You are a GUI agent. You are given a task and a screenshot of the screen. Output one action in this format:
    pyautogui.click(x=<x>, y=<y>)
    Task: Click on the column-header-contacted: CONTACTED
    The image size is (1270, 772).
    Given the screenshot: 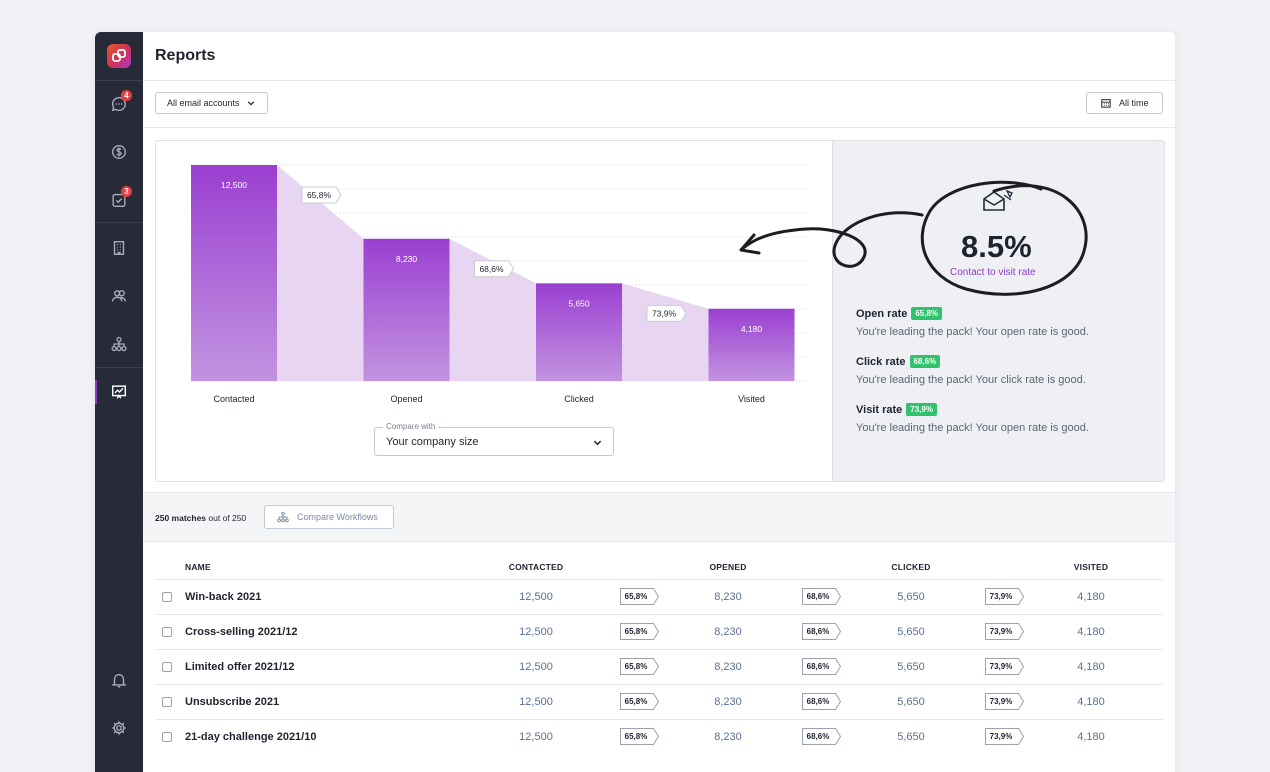 What is the action you would take?
    pyautogui.click(x=536, y=567)
    